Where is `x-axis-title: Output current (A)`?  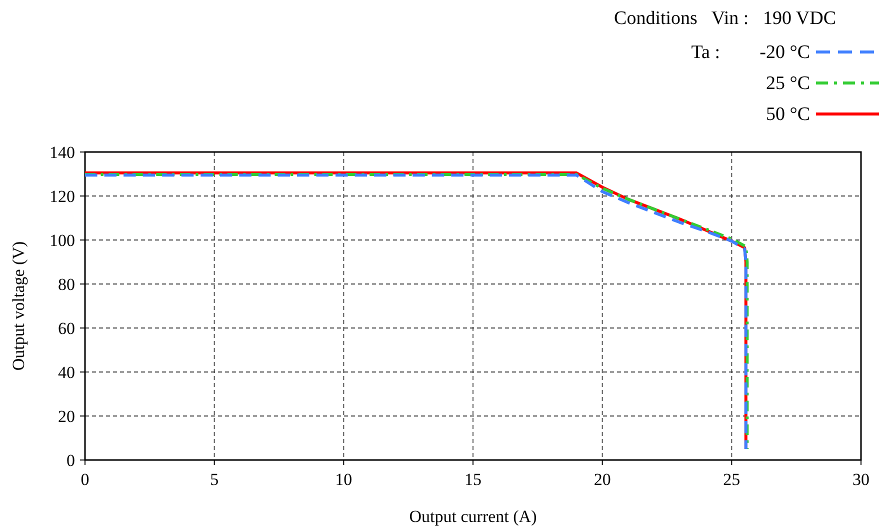 x-axis-title: Output current (A) is located at coordinates (473, 516).